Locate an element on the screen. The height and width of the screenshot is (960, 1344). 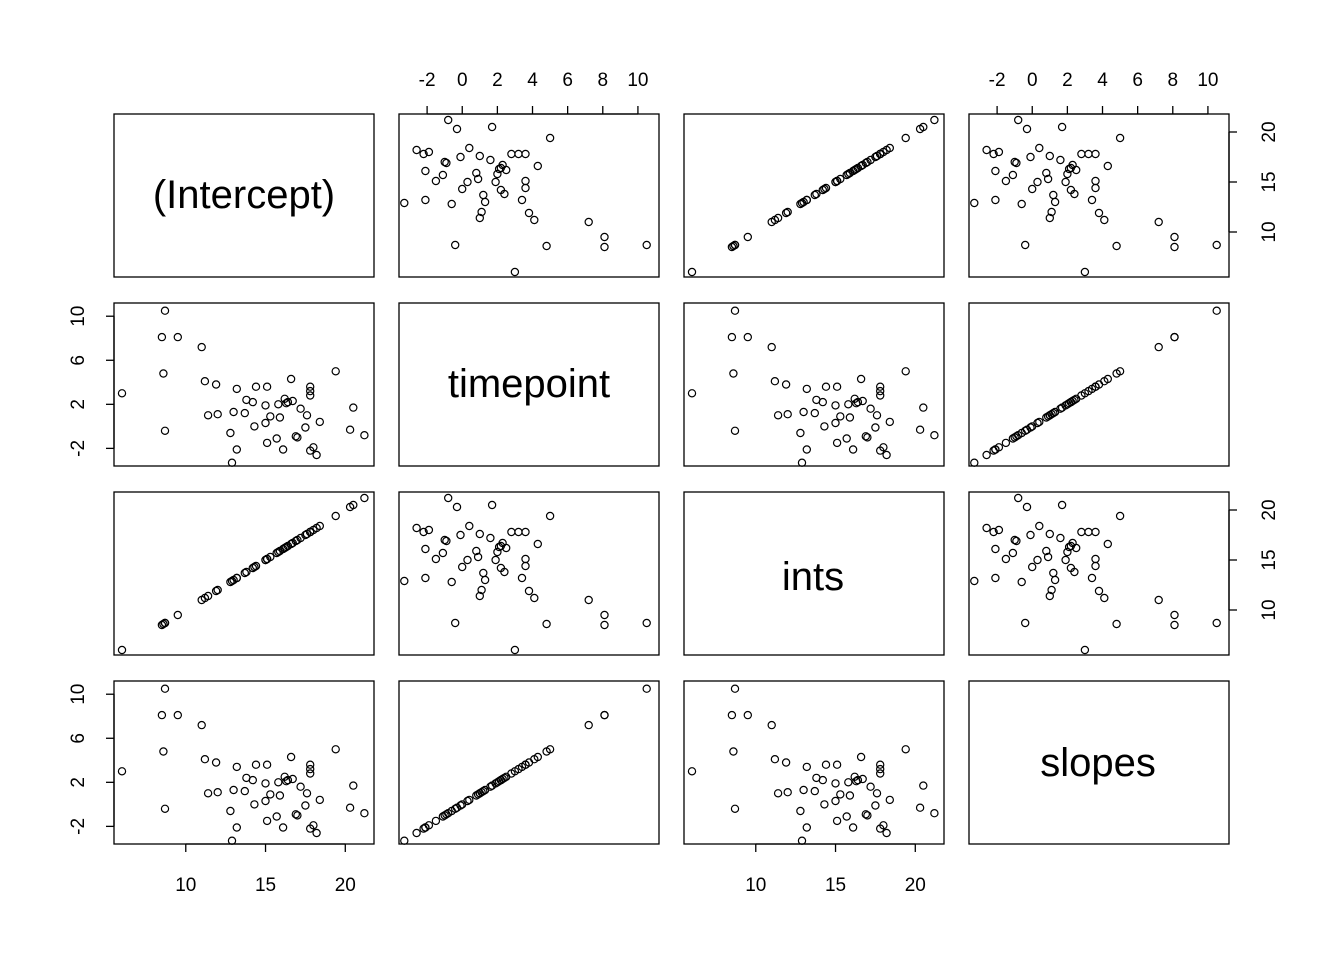
tick-label: 10 is located at coordinates (78, 694).